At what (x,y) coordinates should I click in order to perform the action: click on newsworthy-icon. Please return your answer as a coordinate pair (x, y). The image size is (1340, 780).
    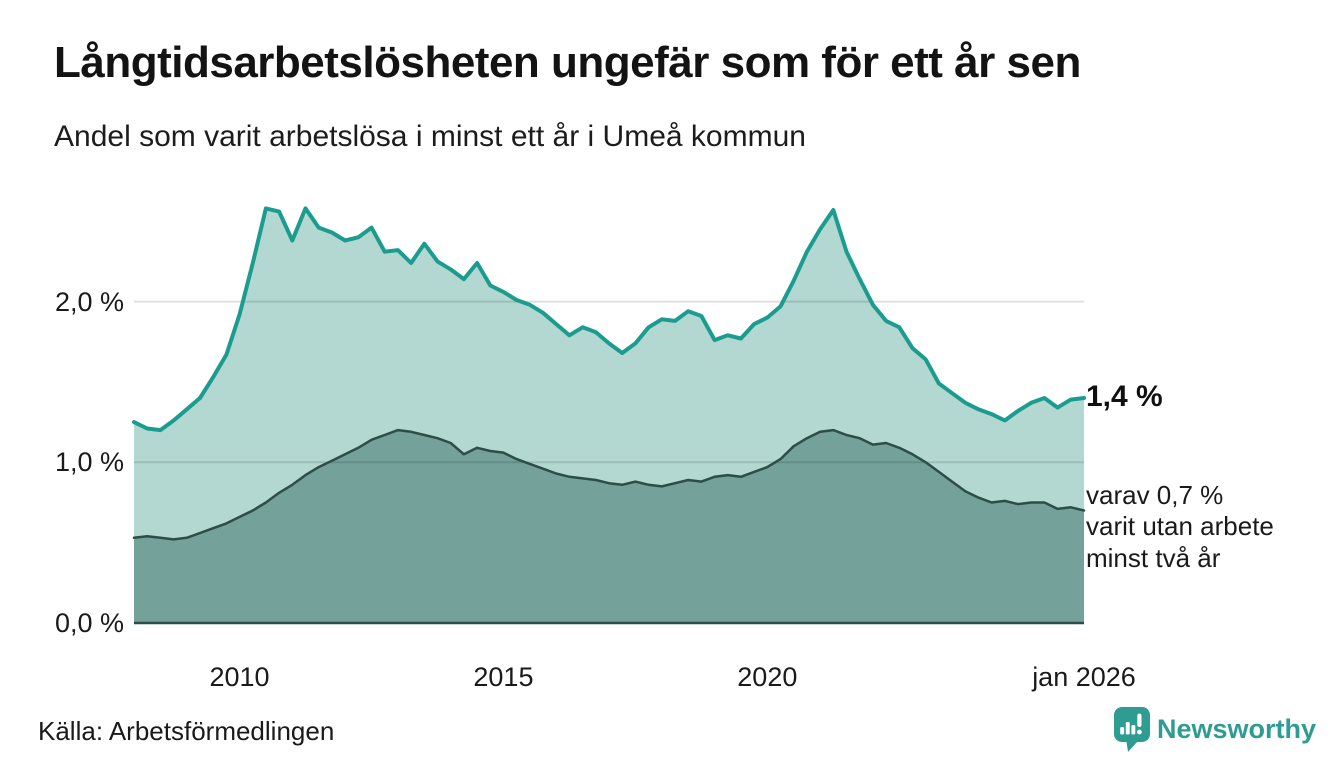
    Looking at the image, I should click on (1132, 729).